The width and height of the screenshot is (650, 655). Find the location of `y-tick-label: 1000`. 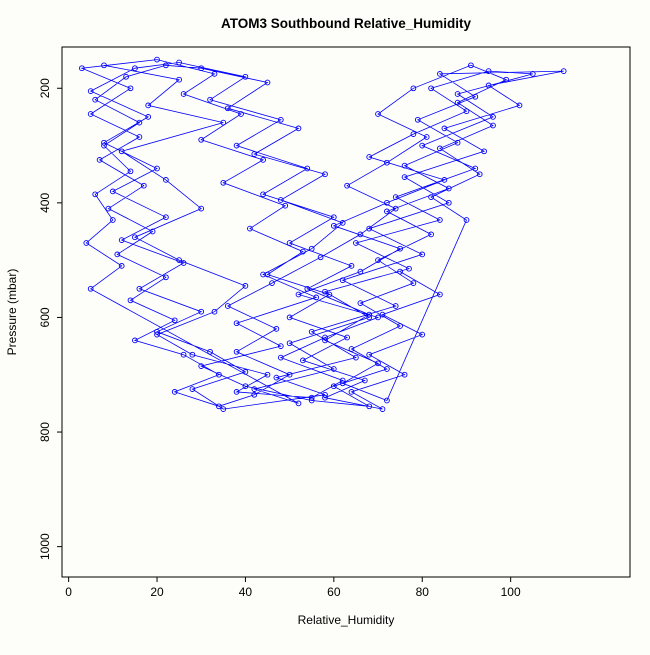

y-tick-label: 1000 is located at coordinates (45, 546).